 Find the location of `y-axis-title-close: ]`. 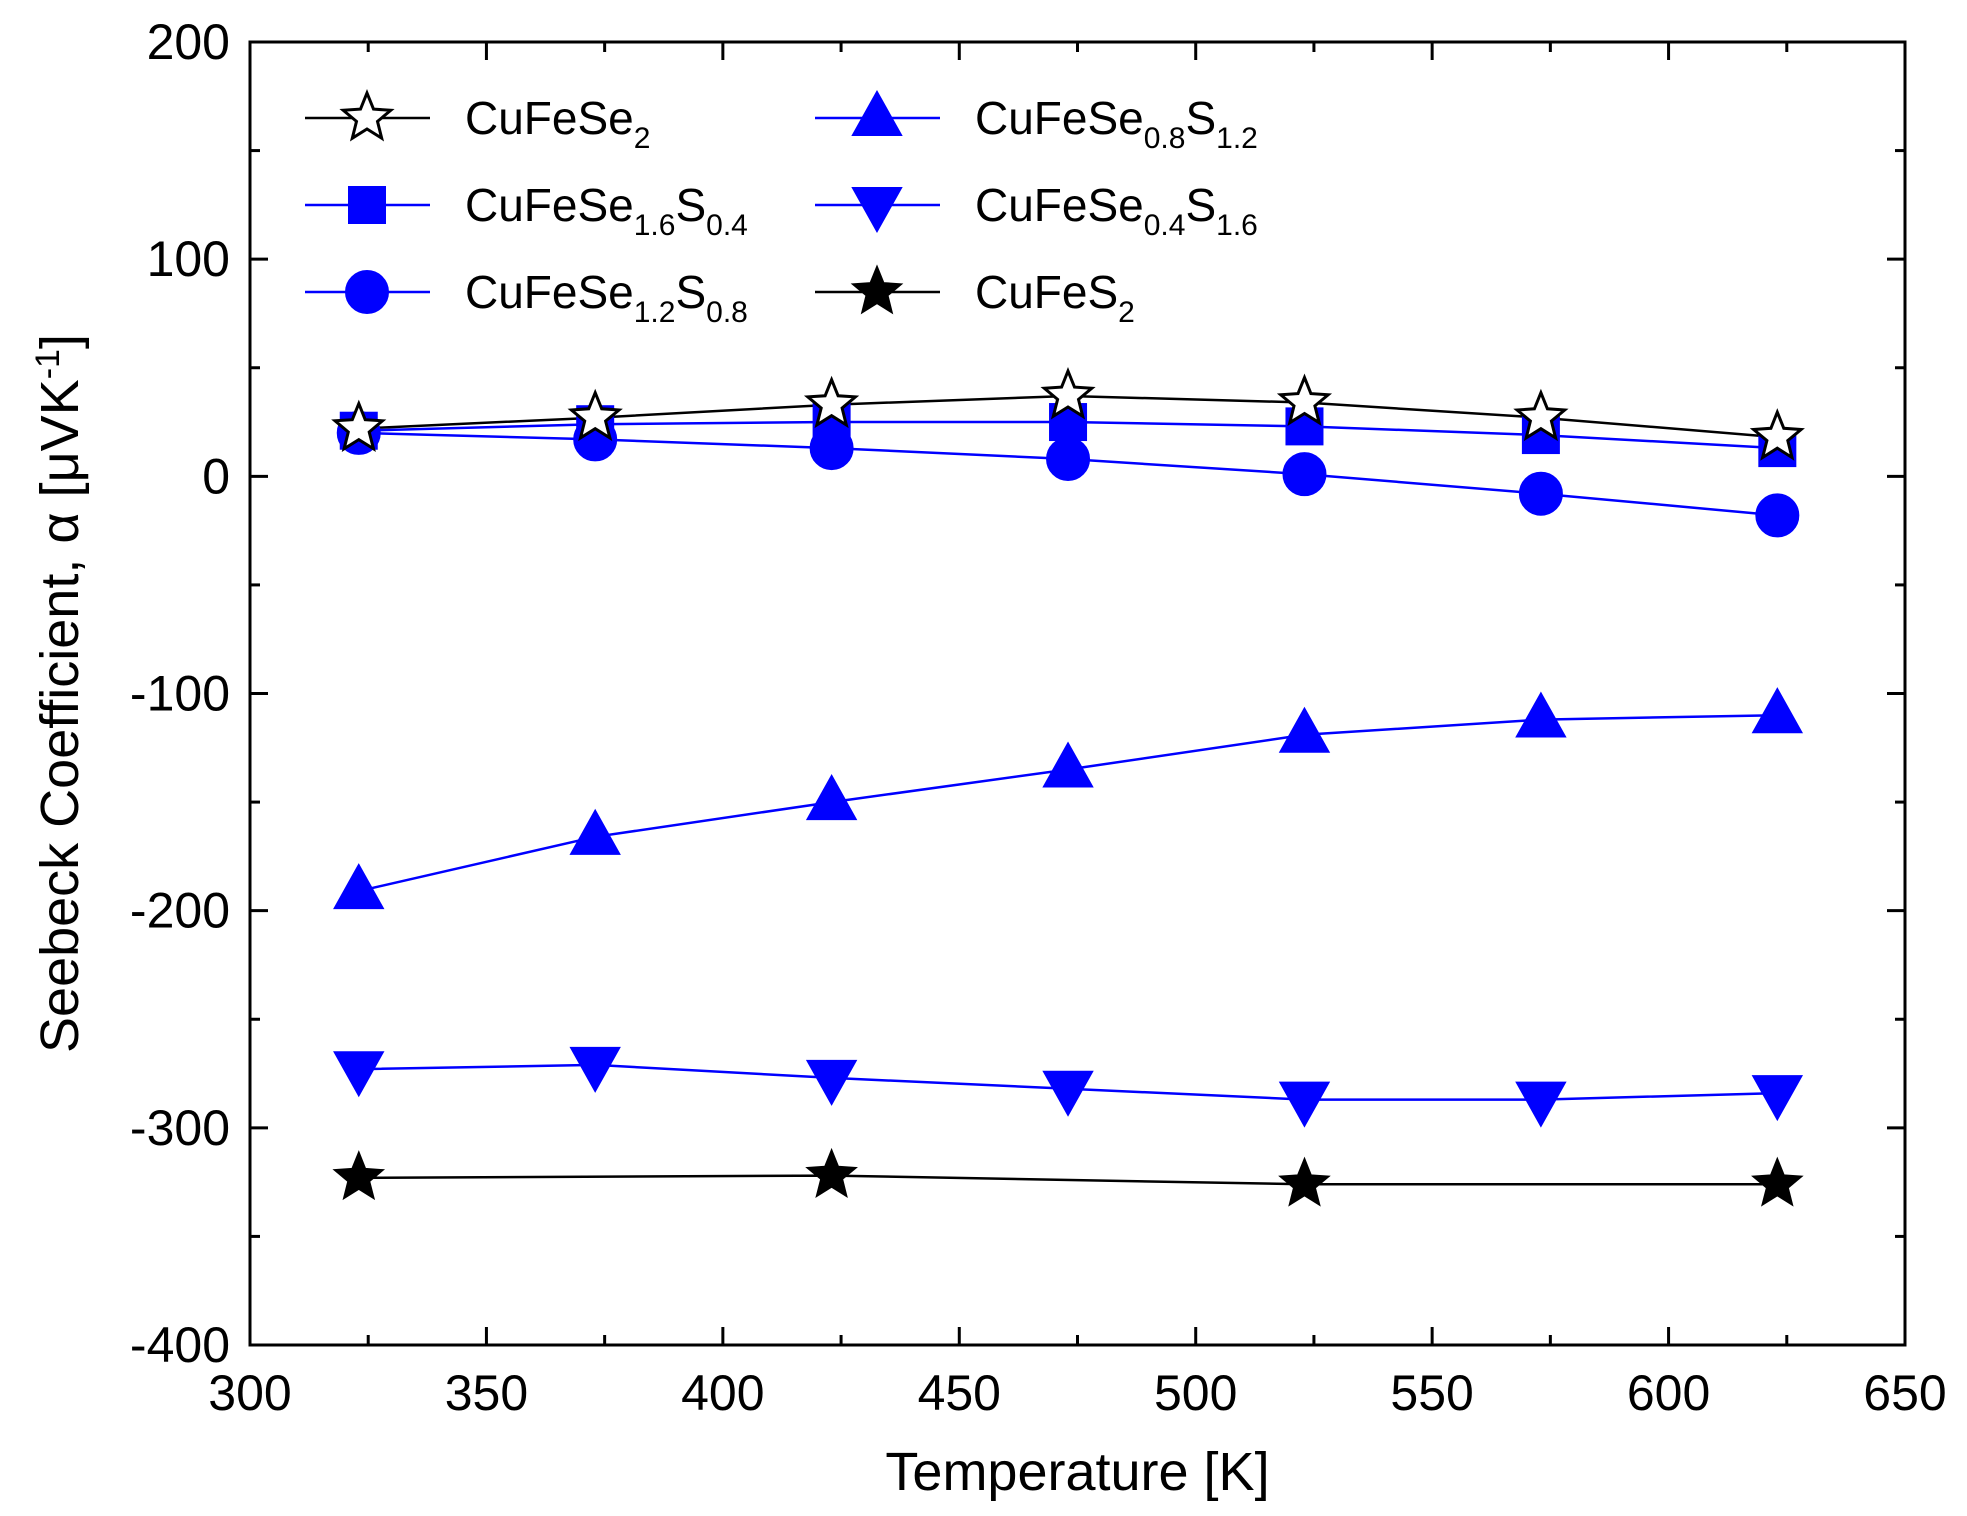

y-axis-title-close: ] is located at coordinates (60, 341).